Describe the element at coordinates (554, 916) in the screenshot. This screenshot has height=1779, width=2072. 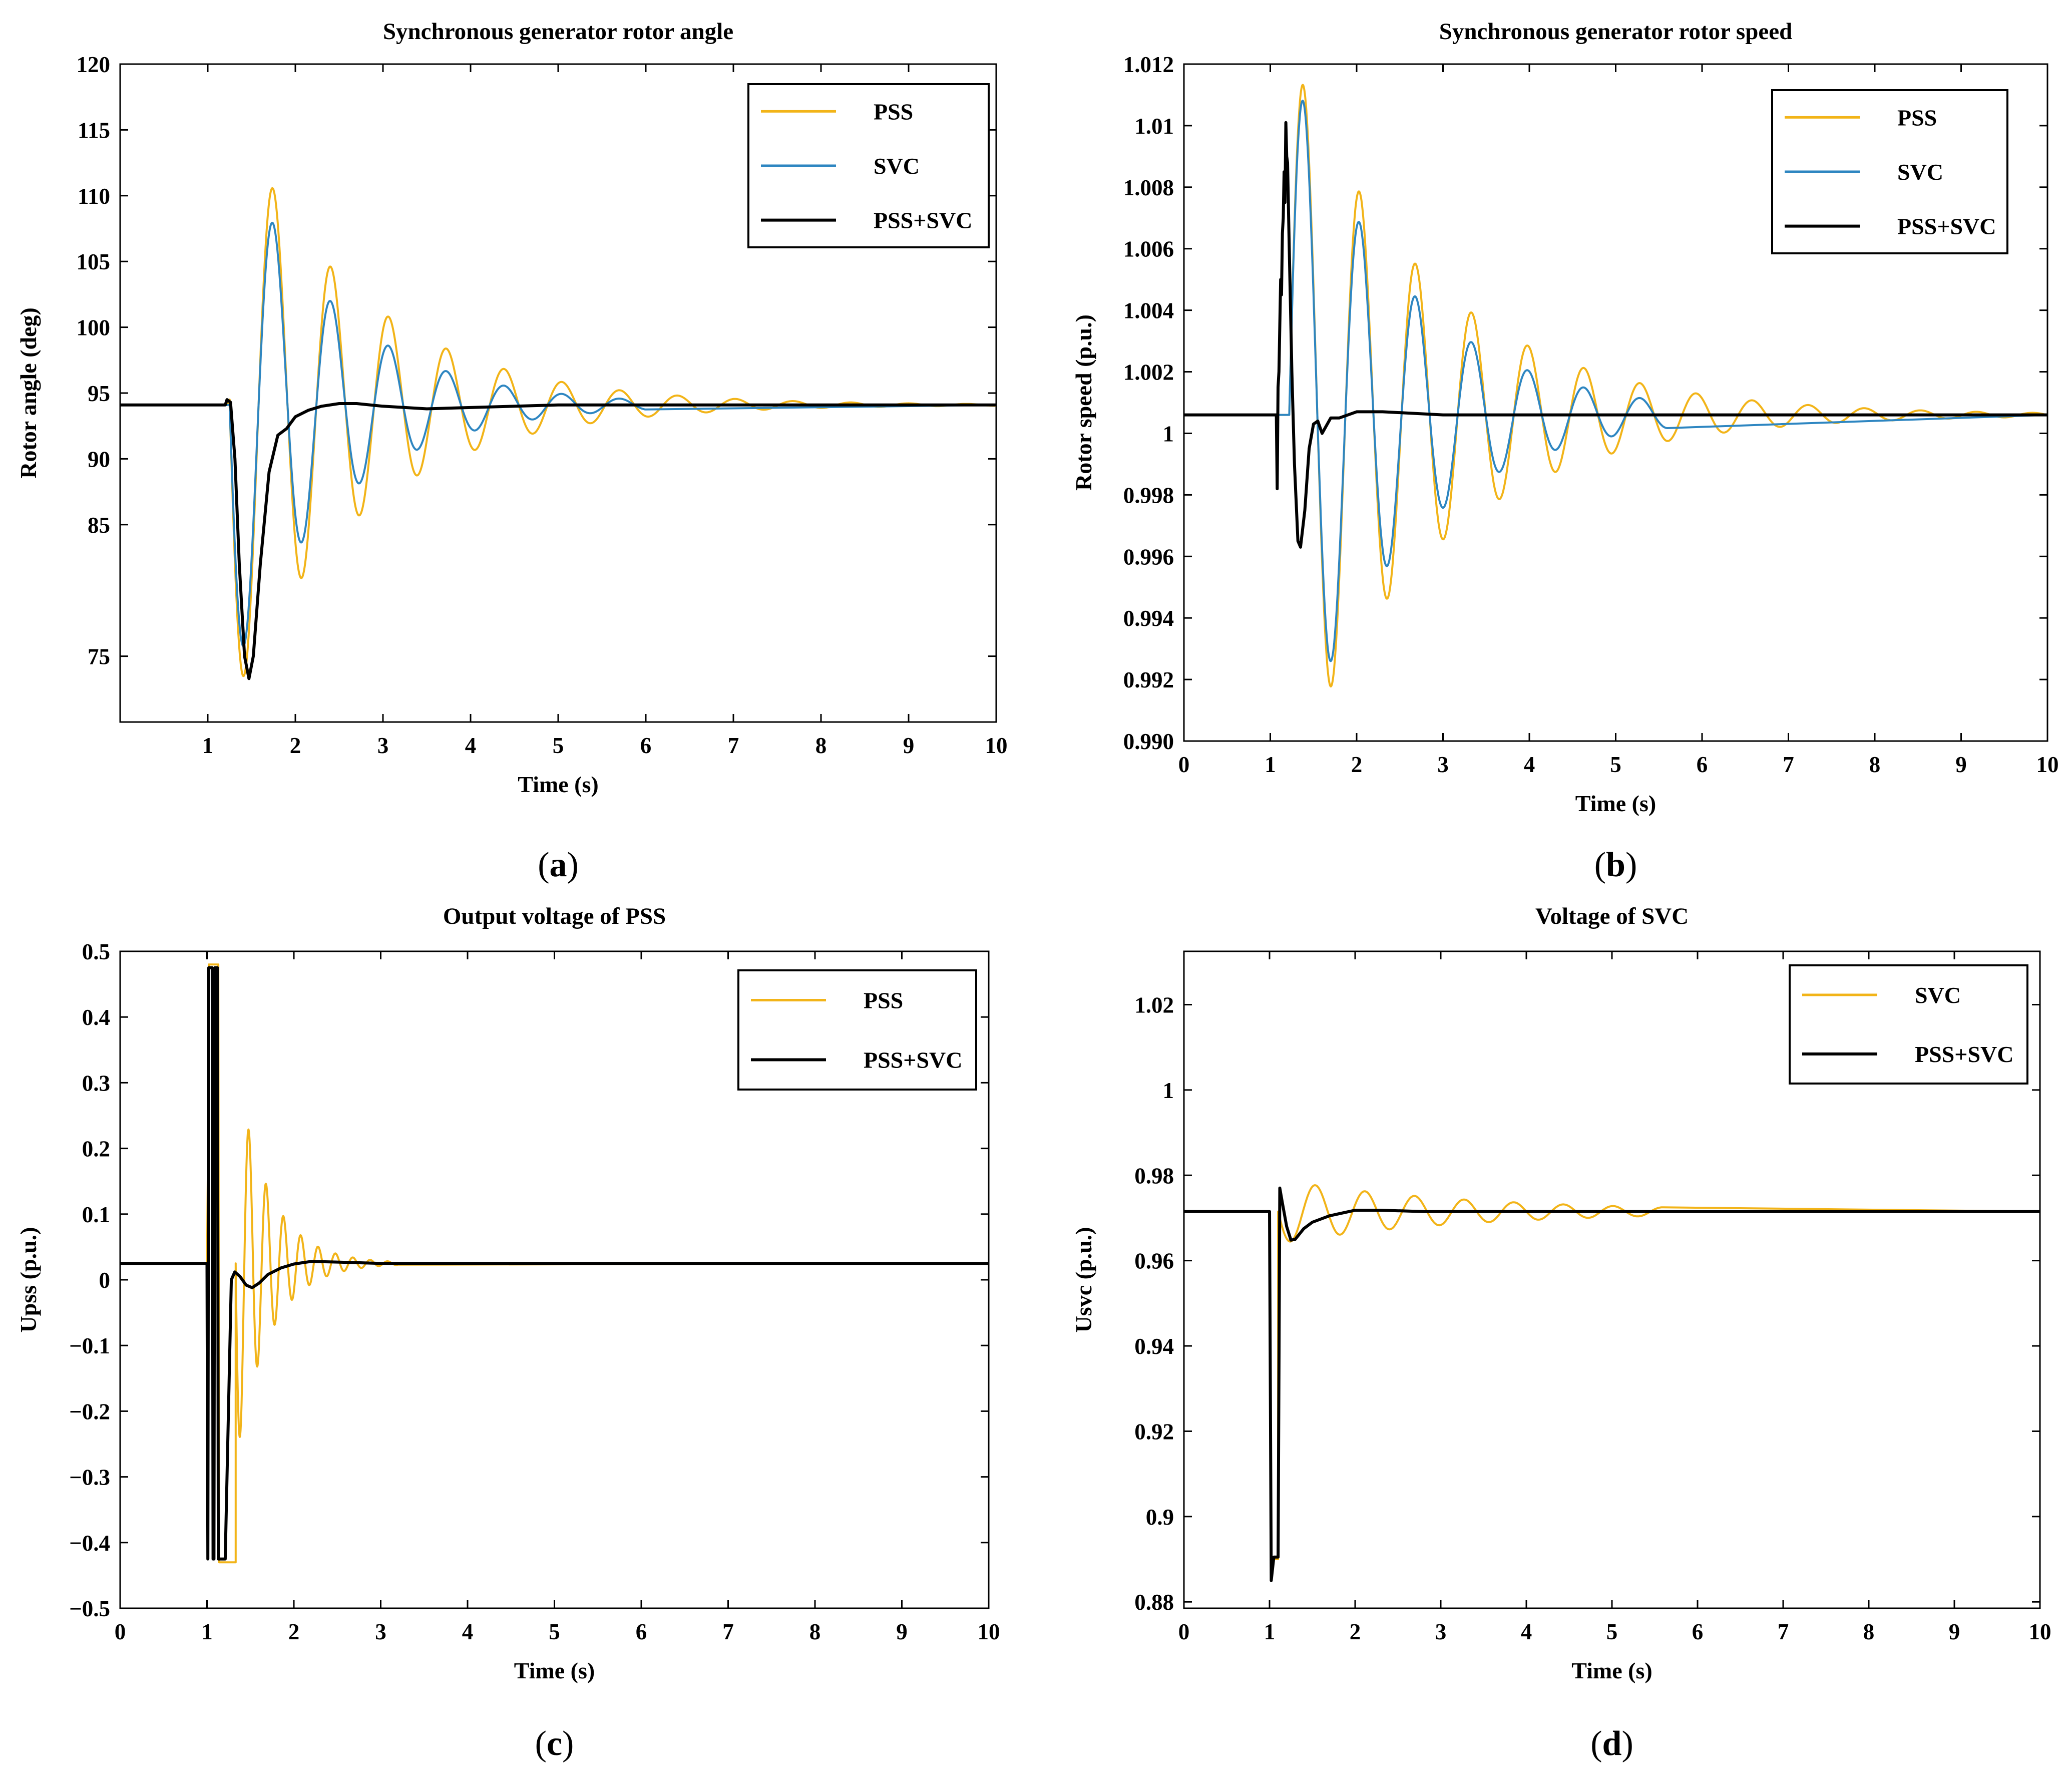
I see `chart-title: Output voltage of PSS` at that location.